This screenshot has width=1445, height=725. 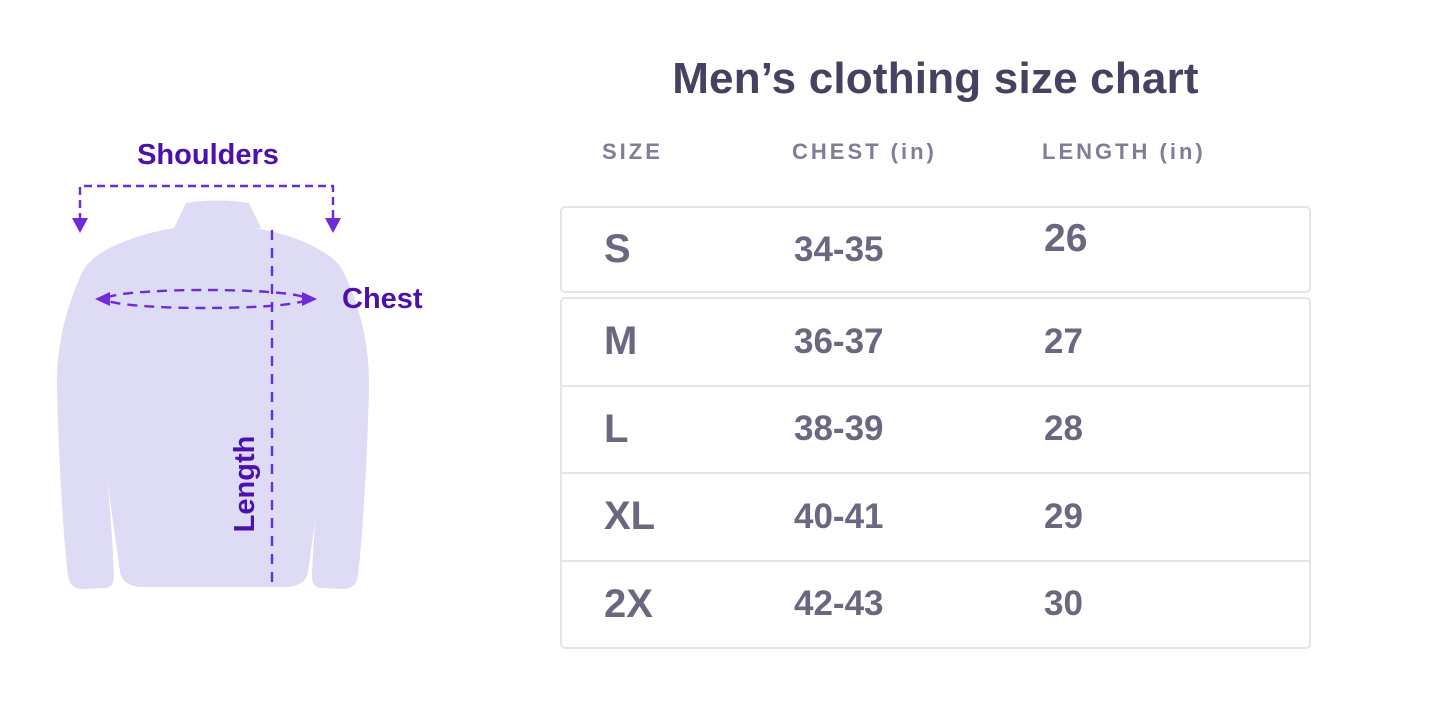 What do you see at coordinates (214, 407) in the screenshot?
I see `shirt-body-shape` at bounding box center [214, 407].